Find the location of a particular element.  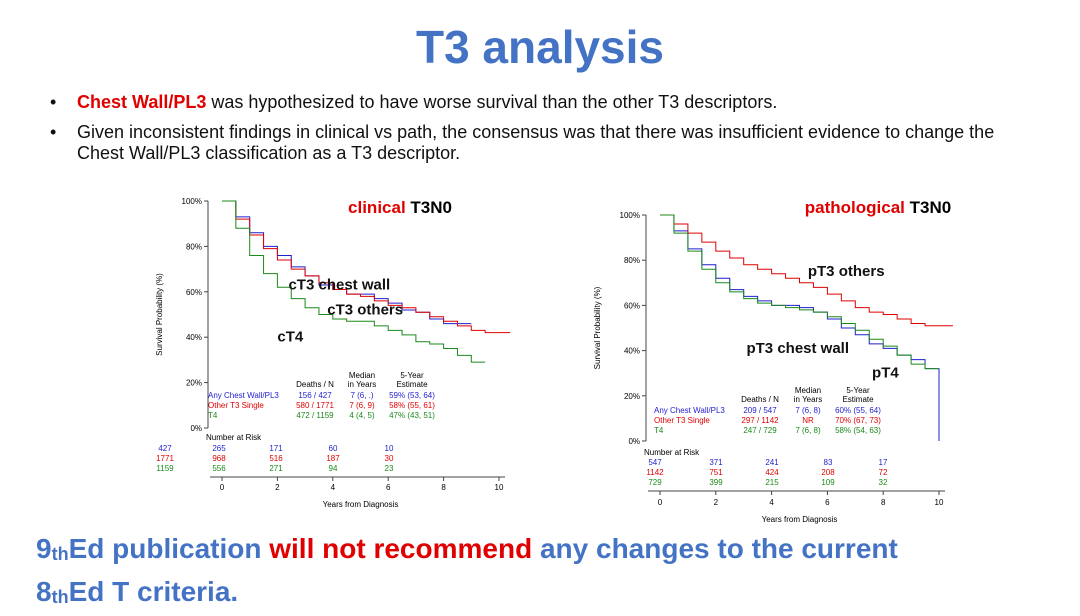

table-cell-estimate: 70% (67, 73) is located at coordinates (858, 420).